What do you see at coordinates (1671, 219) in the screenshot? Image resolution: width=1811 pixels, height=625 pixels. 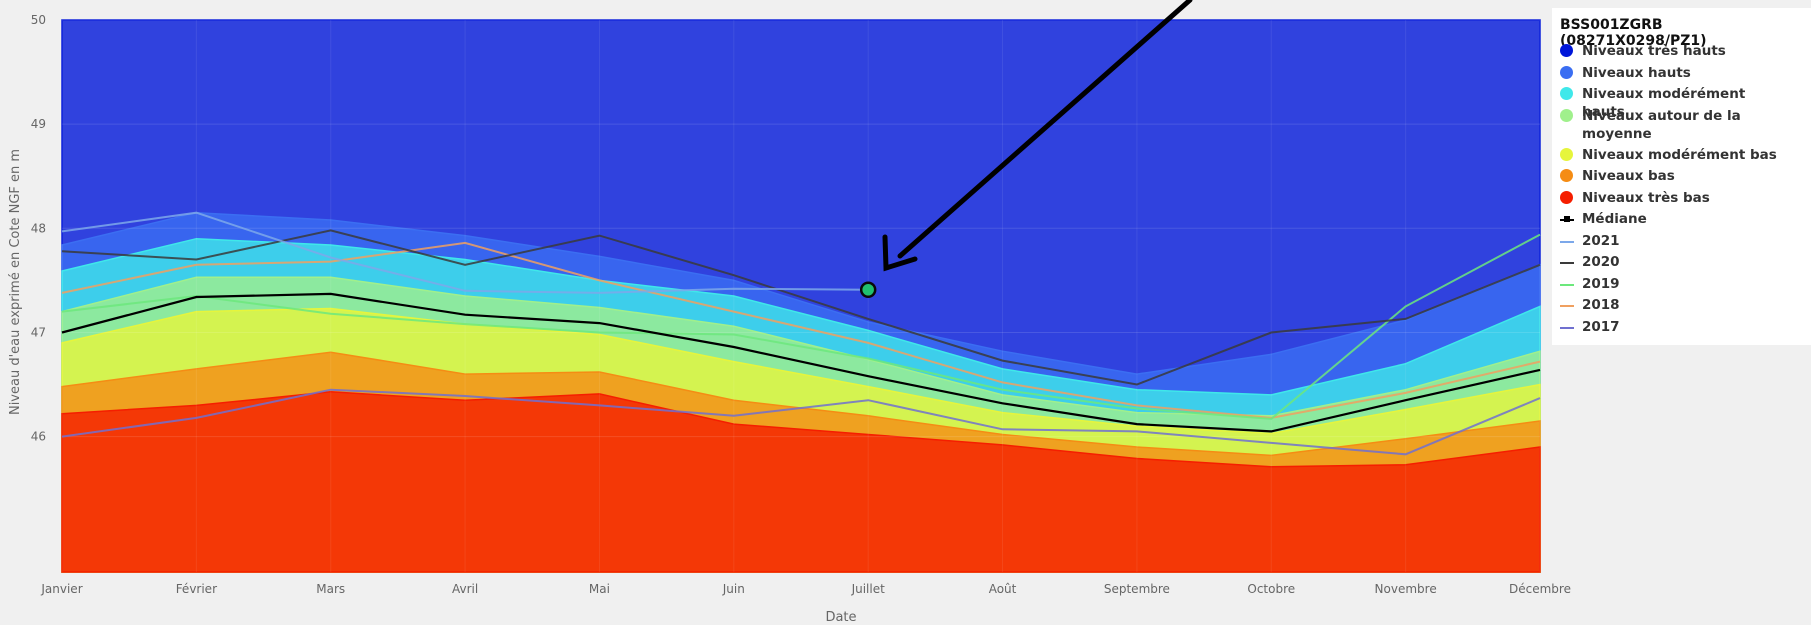 I see `legend-item-mediane: Médiane` at bounding box center [1671, 219].